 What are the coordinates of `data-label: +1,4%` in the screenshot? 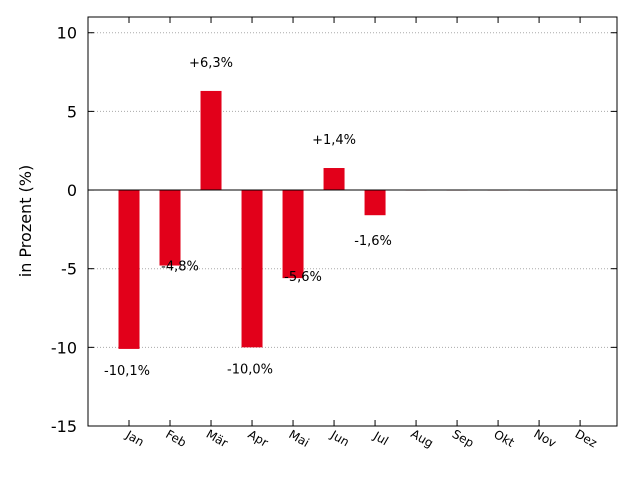 It's located at (334, 140).